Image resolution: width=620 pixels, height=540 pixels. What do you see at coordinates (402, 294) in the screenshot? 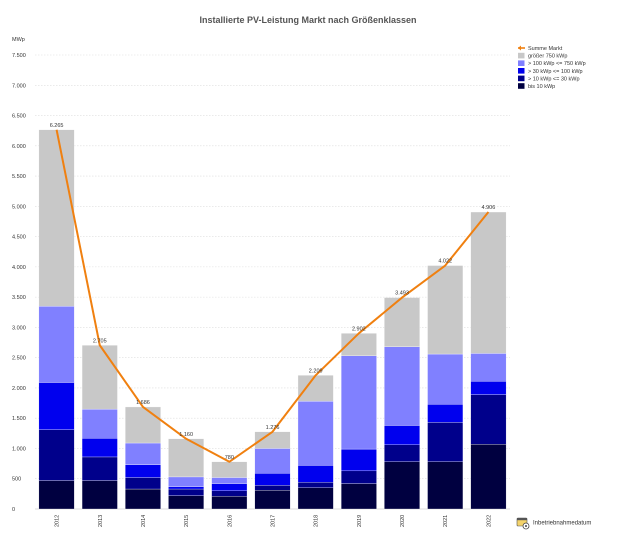
I see `total-data-label: 3.493` at bounding box center [402, 294].